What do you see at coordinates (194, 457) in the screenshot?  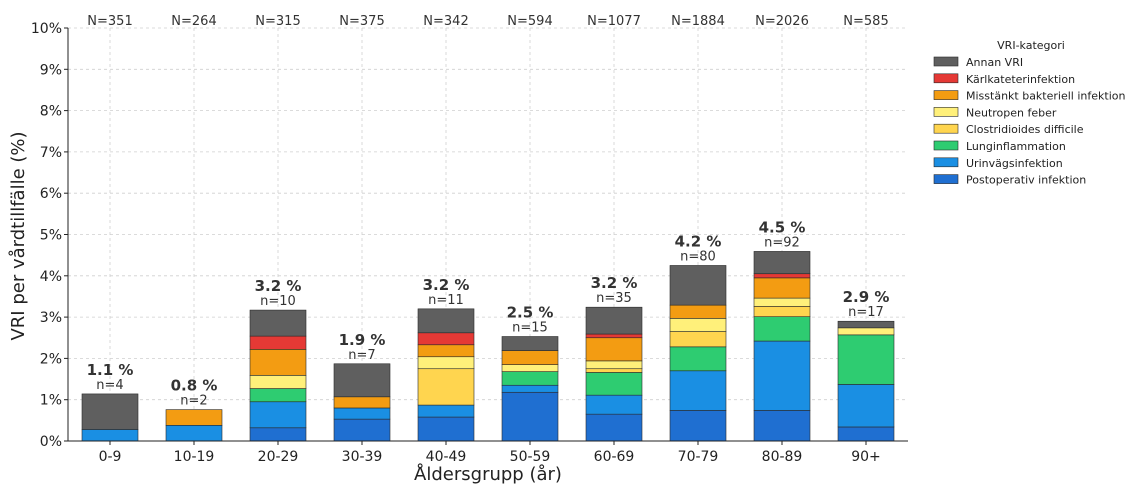 I see `x-tick-label: 10-19` at bounding box center [194, 457].